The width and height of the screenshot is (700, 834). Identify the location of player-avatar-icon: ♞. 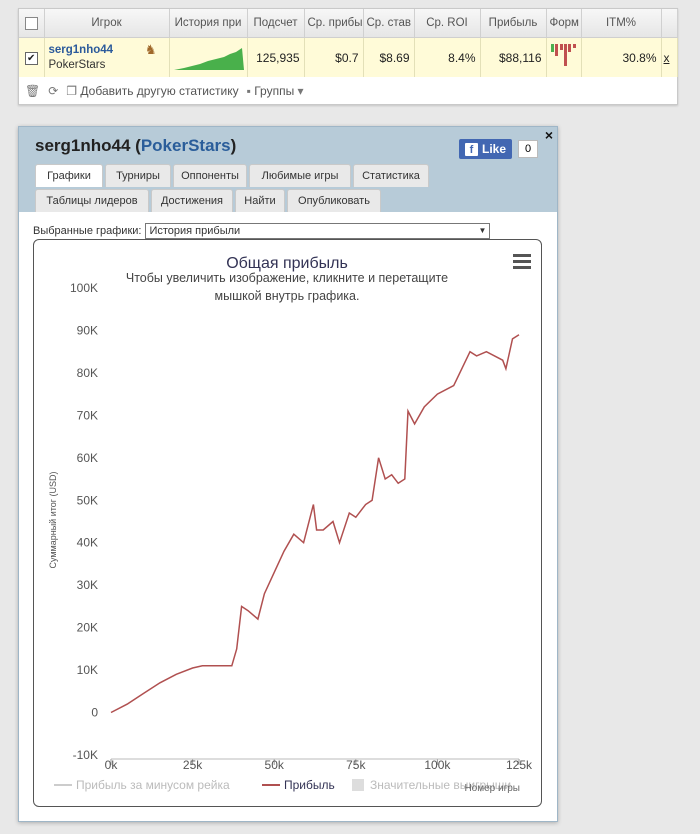
(150, 49).